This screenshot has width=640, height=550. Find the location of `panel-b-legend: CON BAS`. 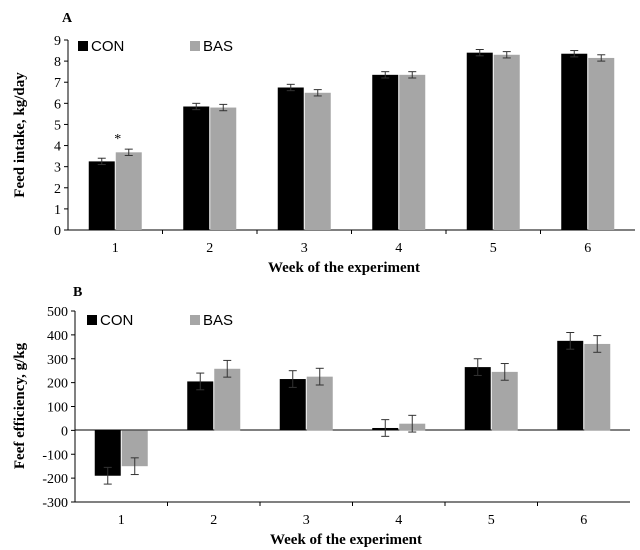

panel-b-legend: CON BAS is located at coordinates (160, 320).